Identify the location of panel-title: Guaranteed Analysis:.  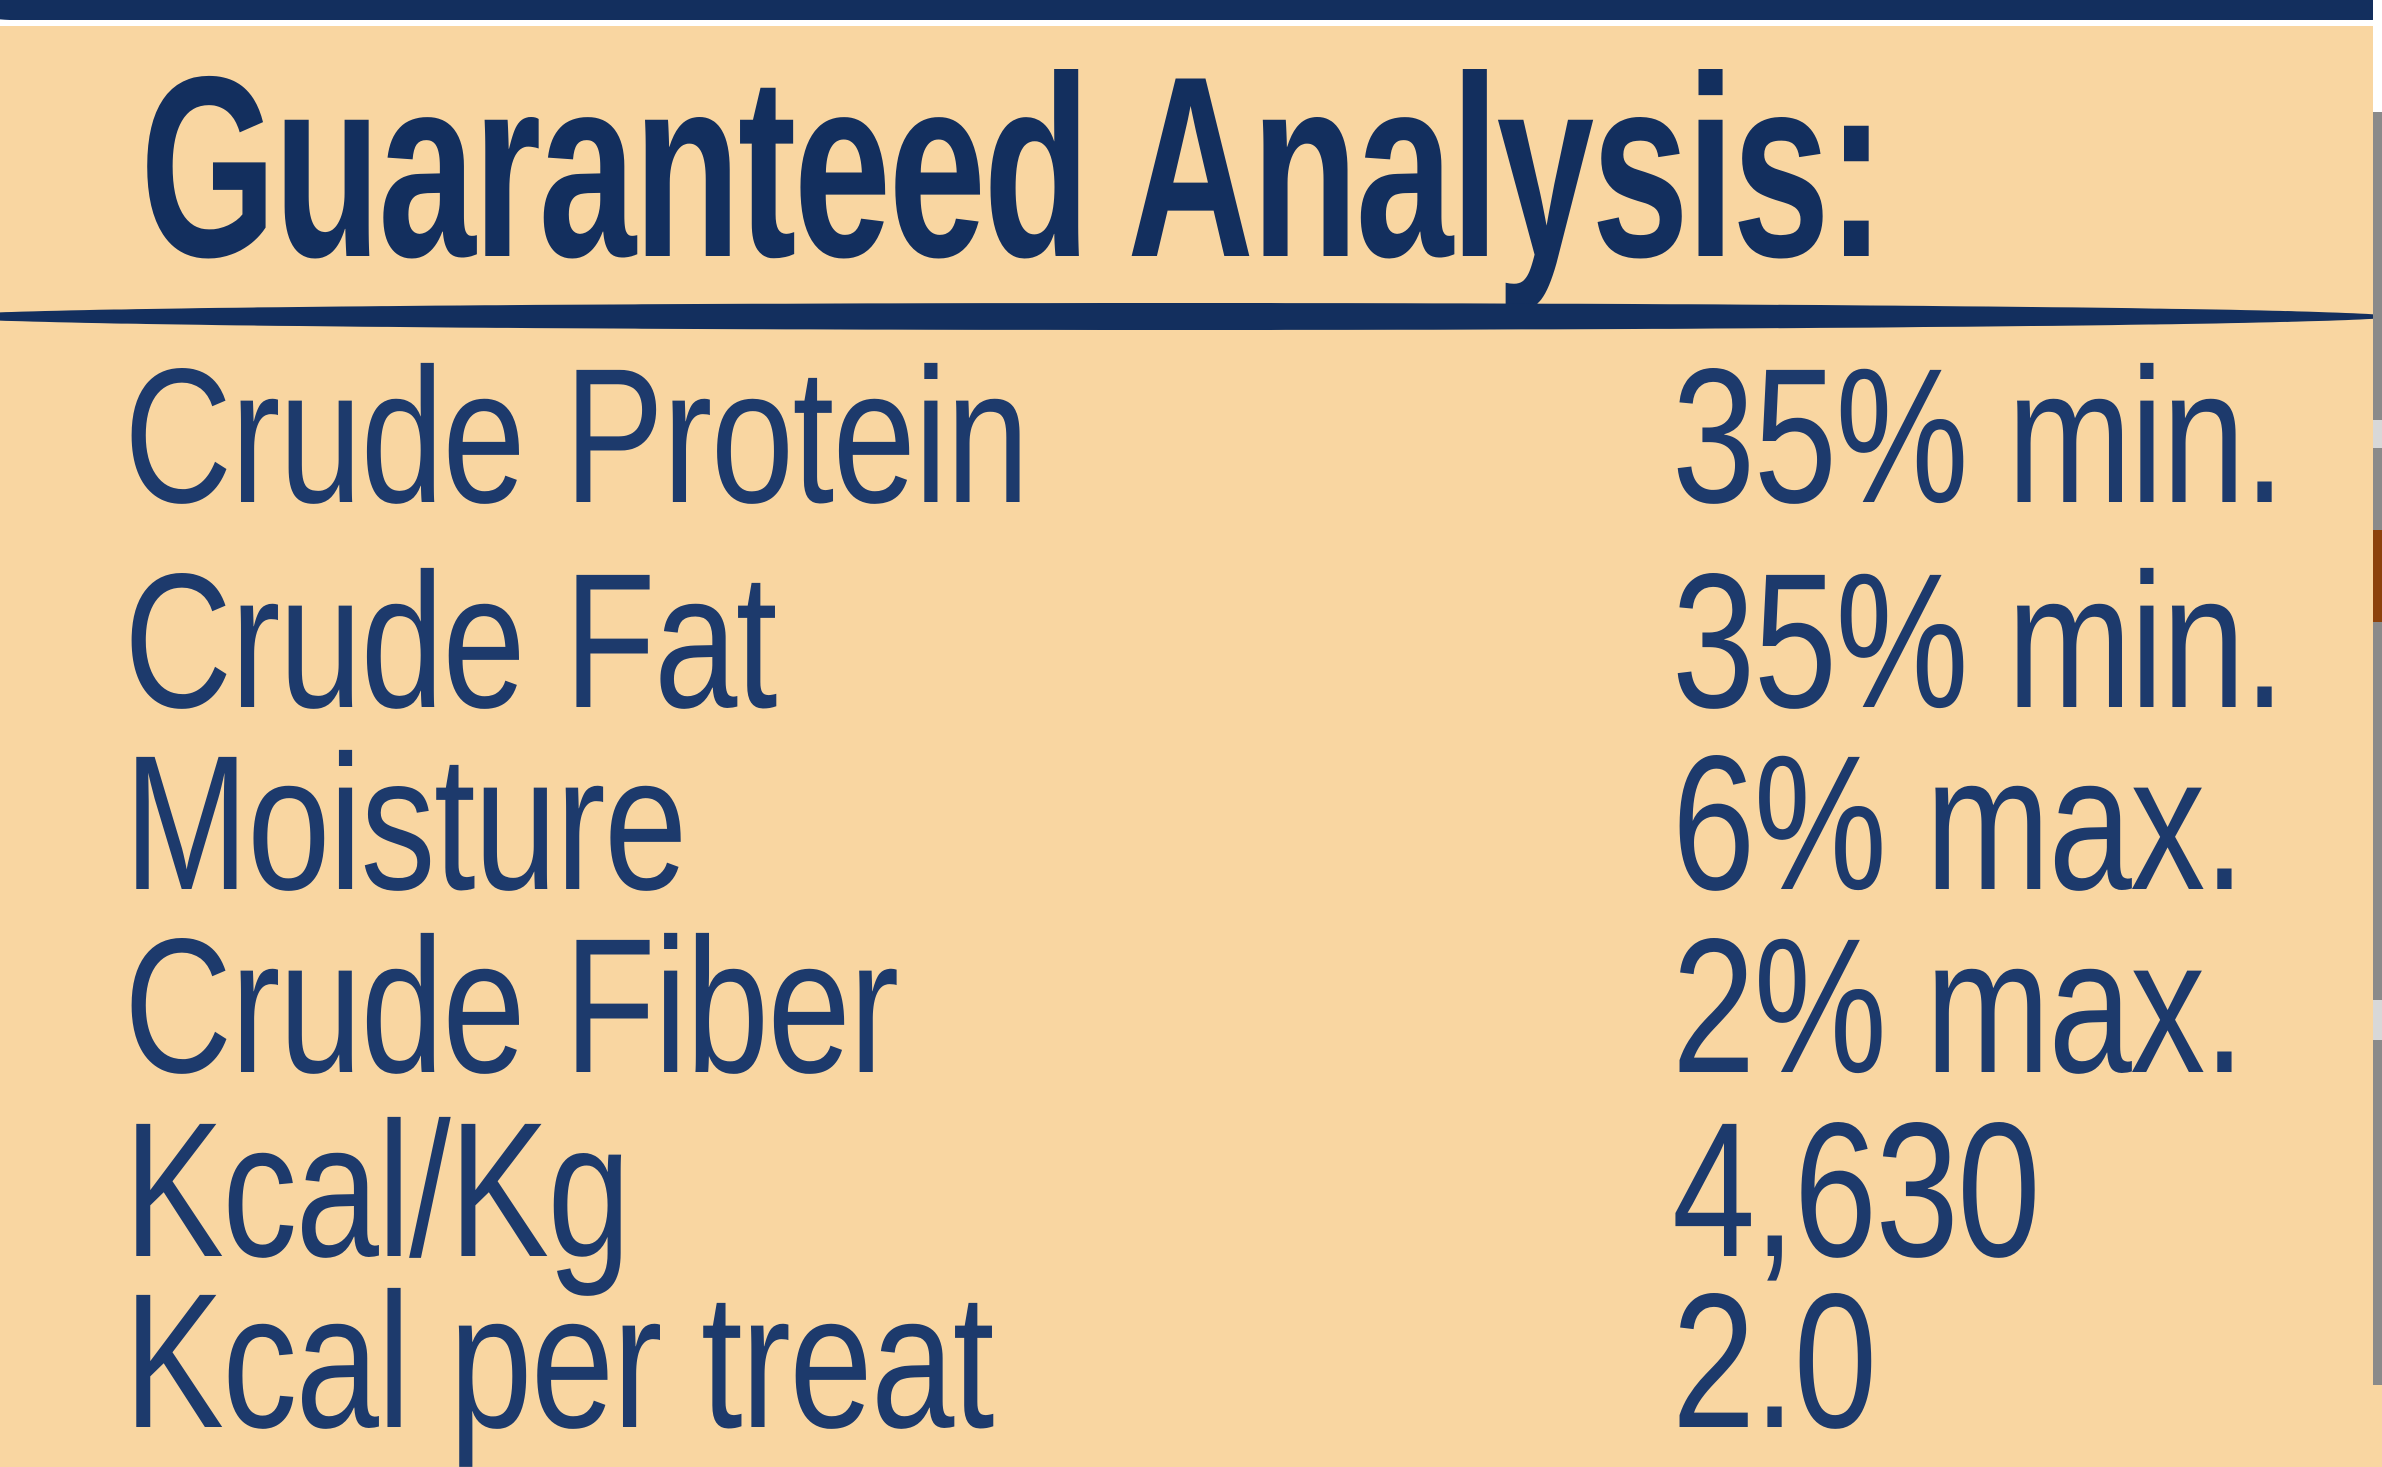
(1013, 166).